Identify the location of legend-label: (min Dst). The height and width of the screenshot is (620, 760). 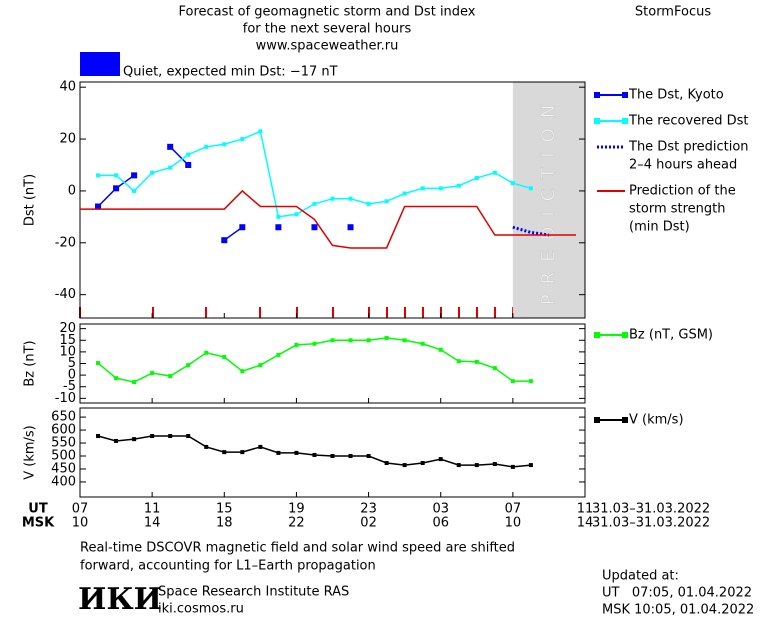
(659, 227).